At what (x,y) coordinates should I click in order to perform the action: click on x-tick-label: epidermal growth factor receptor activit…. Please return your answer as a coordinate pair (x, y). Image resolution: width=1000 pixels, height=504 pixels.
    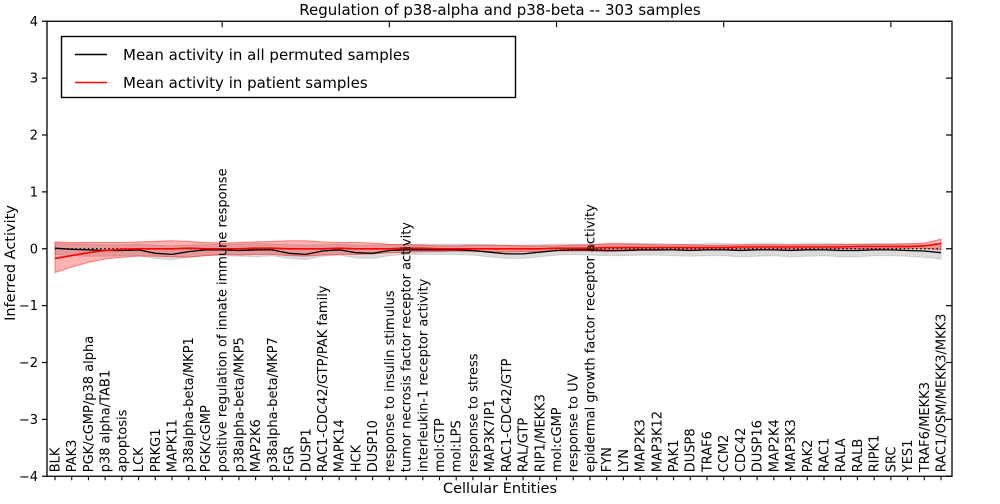
    Looking at the image, I should click on (590, 338).